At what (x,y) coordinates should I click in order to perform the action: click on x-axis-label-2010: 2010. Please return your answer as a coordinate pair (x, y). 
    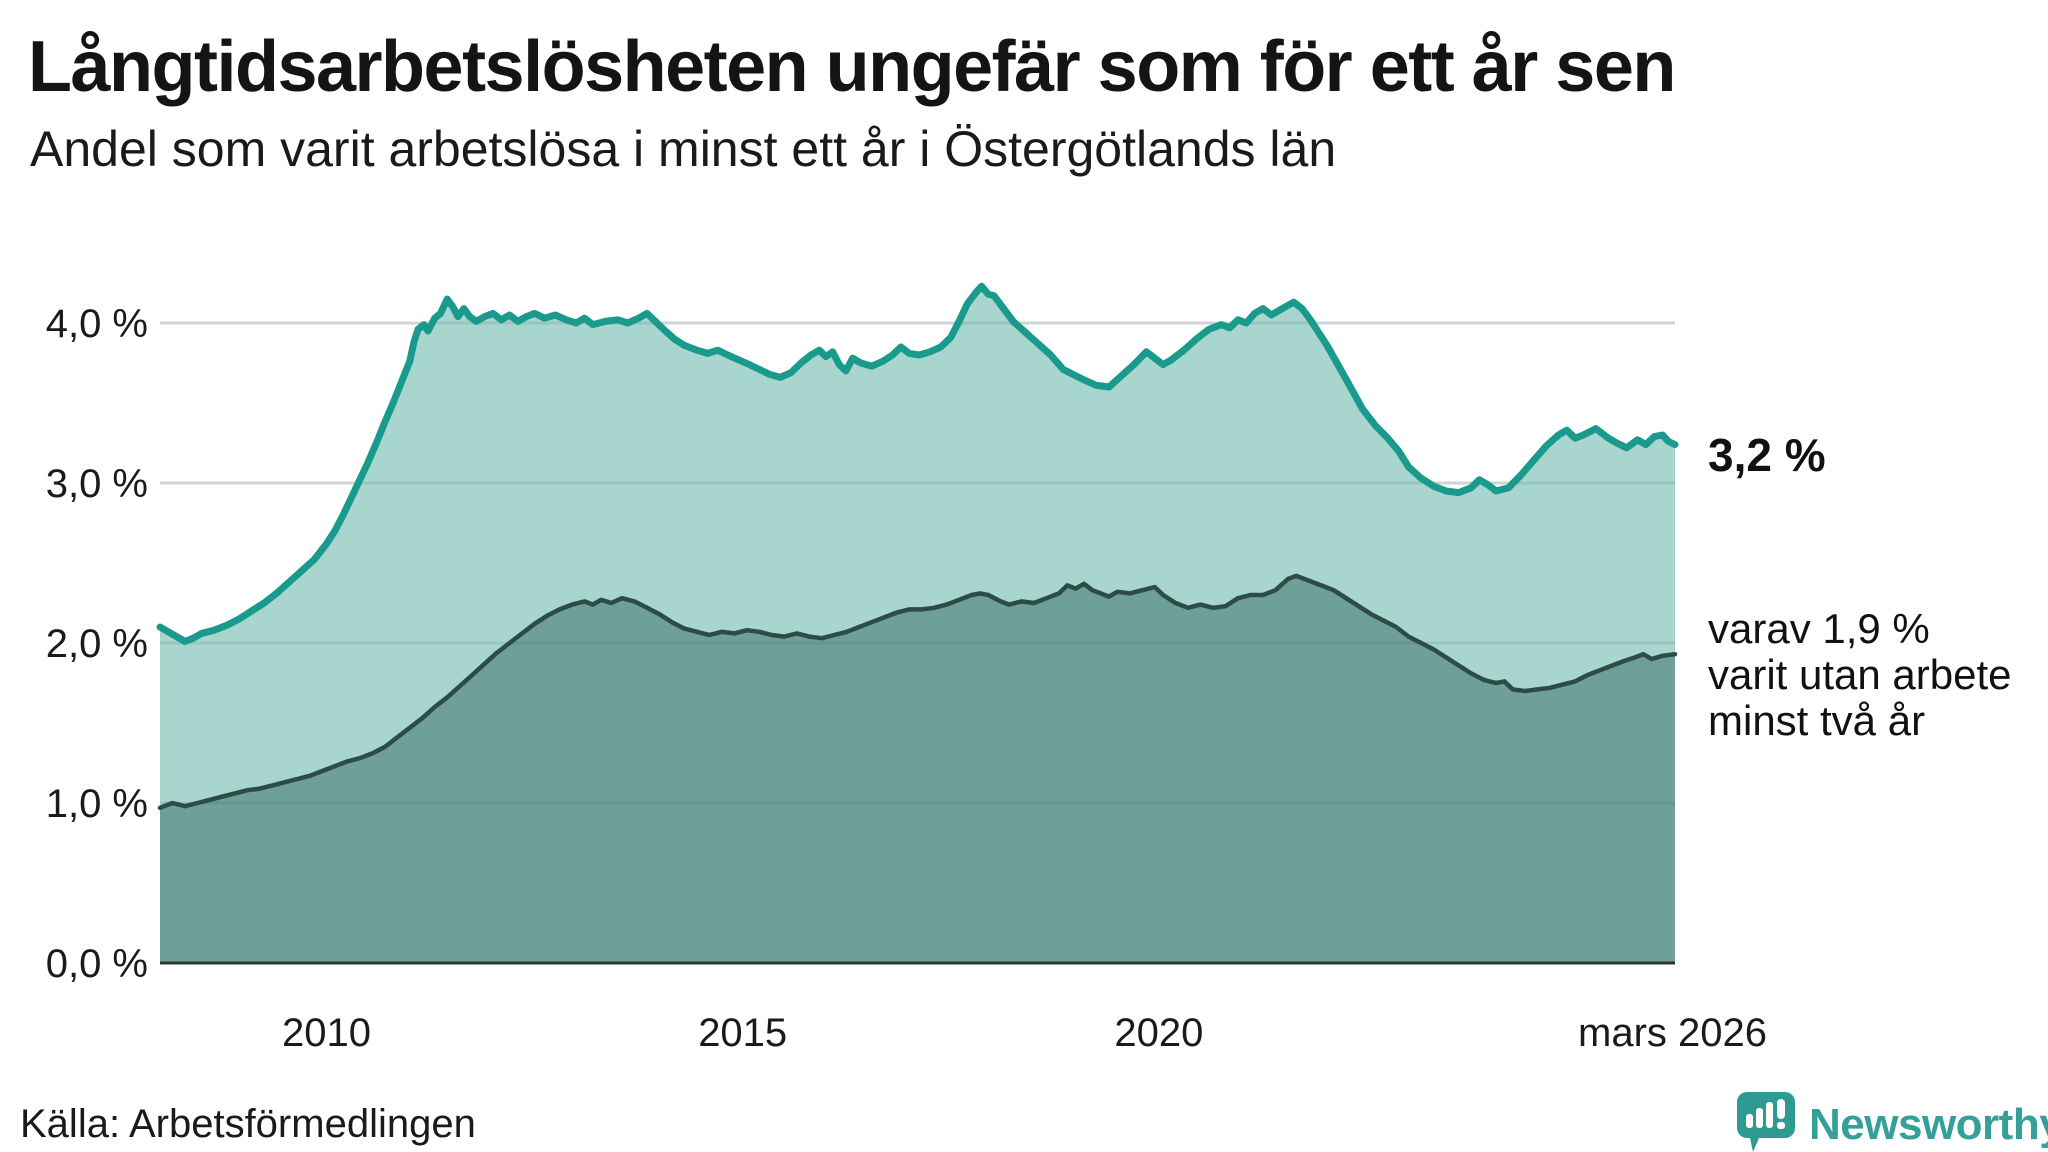
    Looking at the image, I should click on (326, 1033).